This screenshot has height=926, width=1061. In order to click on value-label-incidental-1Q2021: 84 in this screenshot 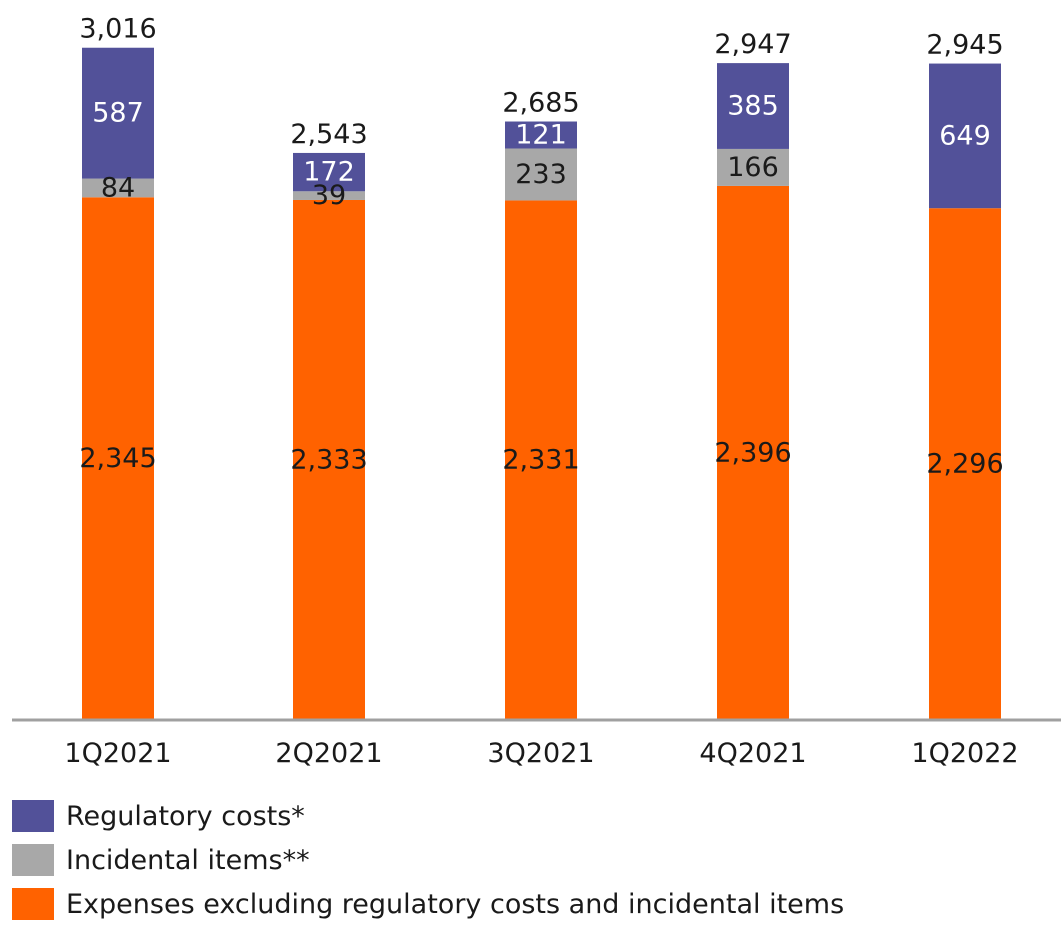, I will do `click(118, 187)`.